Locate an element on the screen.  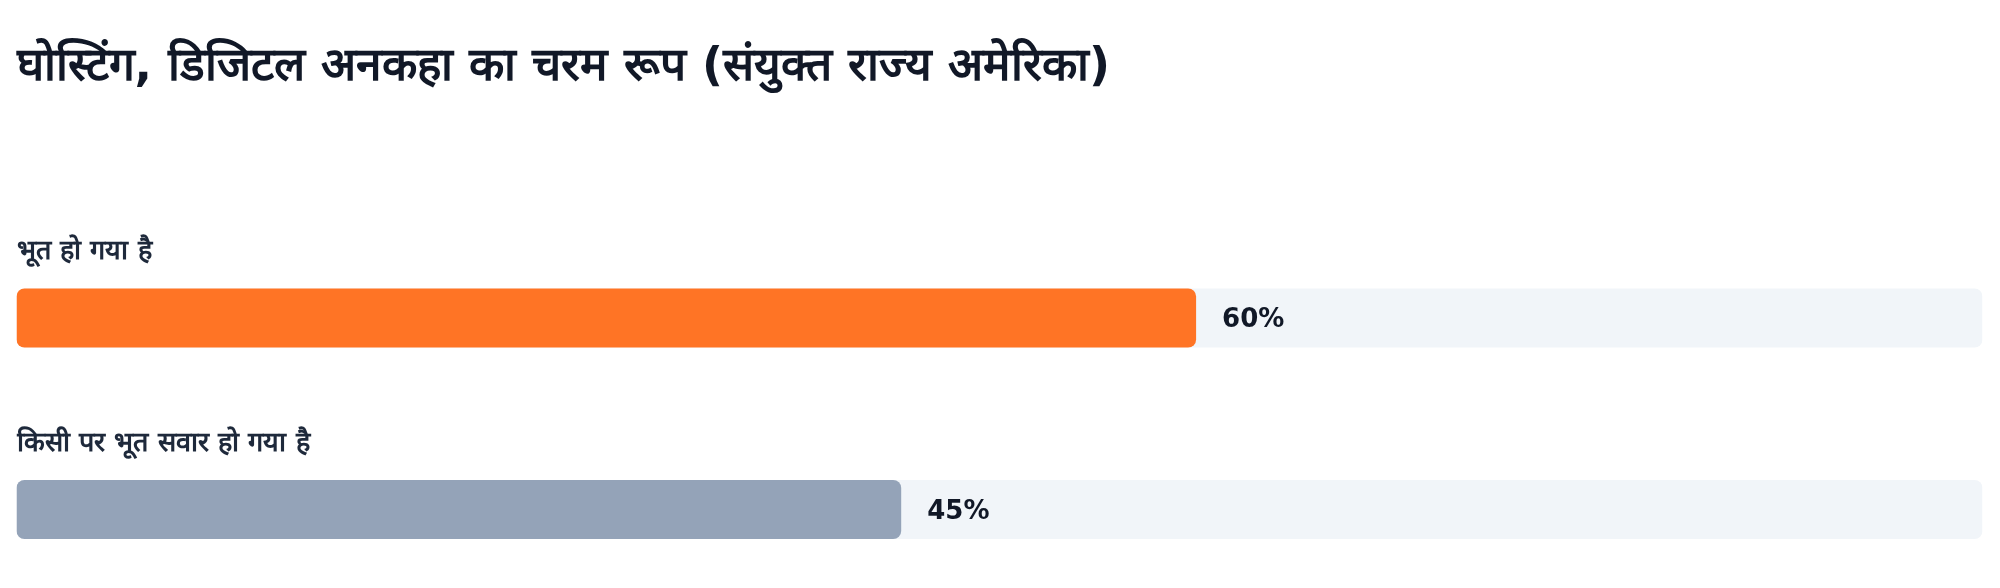
y-tick-label: किसी पर भूत सवार हो गया है is located at coordinates (163, 442).